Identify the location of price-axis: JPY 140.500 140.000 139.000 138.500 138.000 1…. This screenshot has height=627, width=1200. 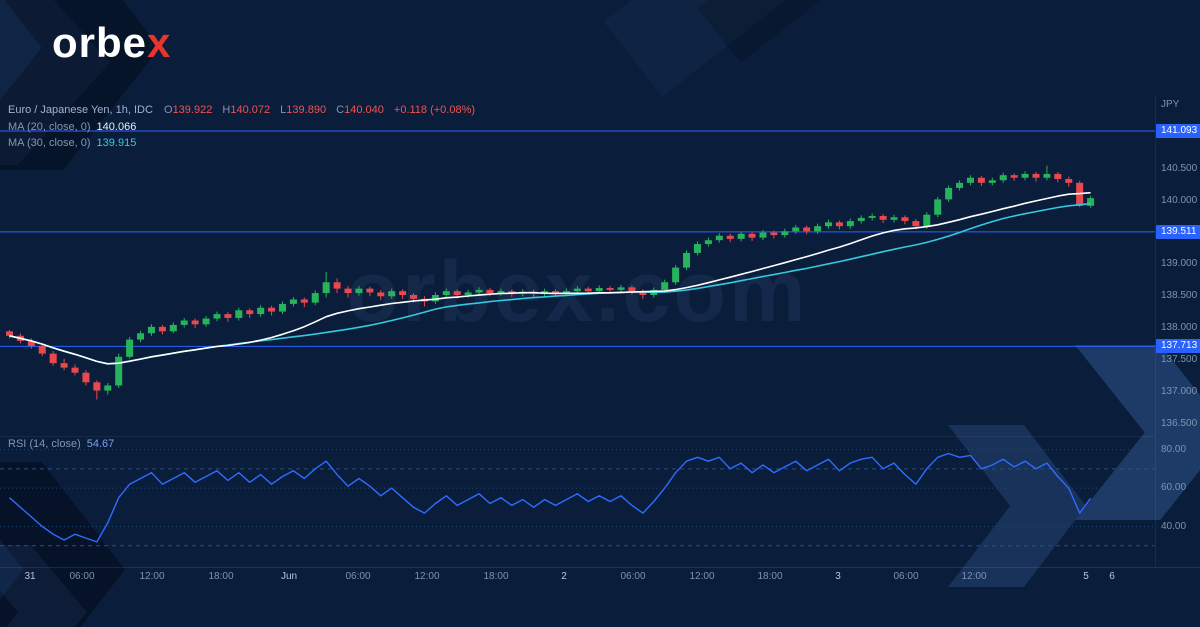
(1177, 313).